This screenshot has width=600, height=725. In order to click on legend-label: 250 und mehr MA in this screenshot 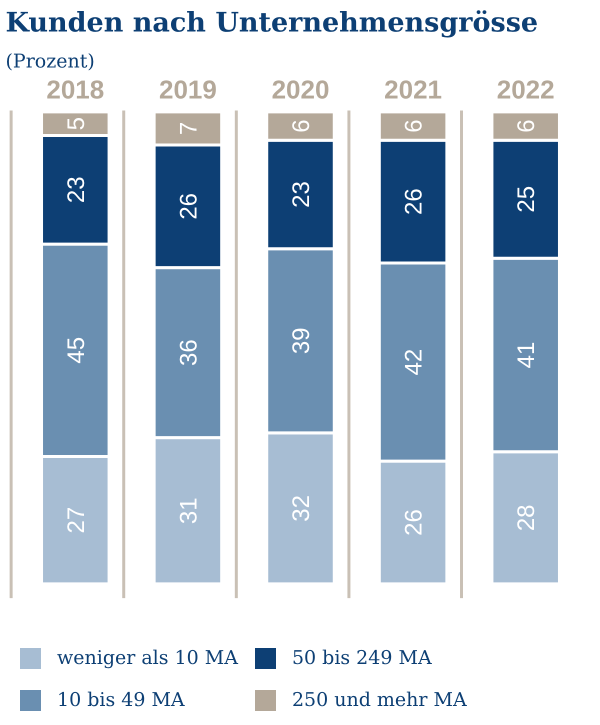, I will do `click(379, 700)`.